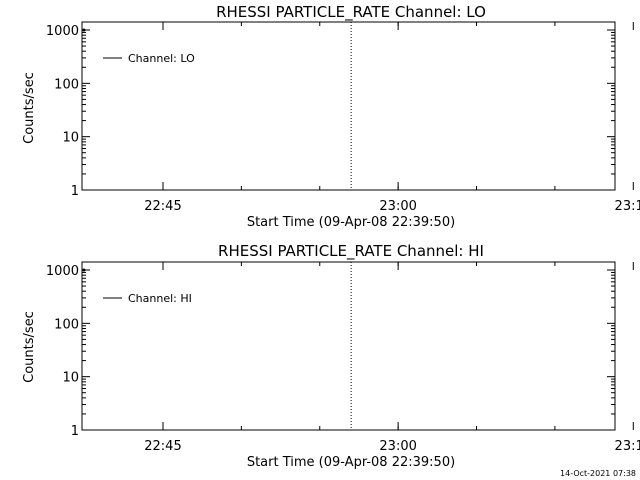 The image size is (640, 480). Describe the element at coordinates (160, 298) in the screenshot. I see `legend-label: Channel: HI` at that location.